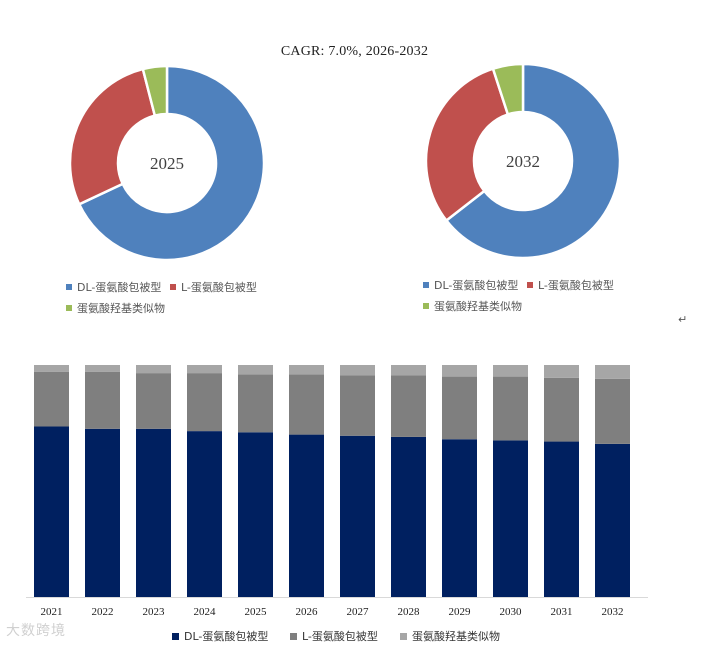  I want to click on bar-segment-analog-2026, so click(306, 370).